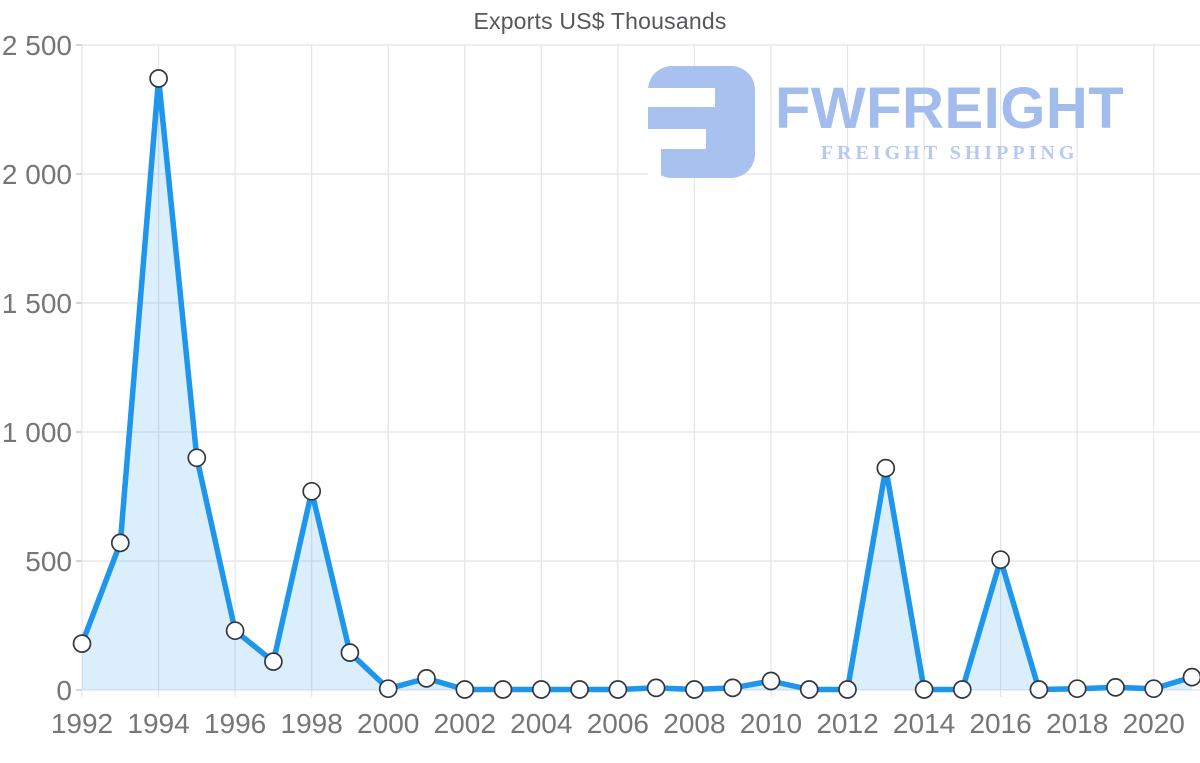 The width and height of the screenshot is (1200, 763). Describe the element at coordinates (924, 723) in the screenshot. I see `x-axis-label: 2014` at that location.